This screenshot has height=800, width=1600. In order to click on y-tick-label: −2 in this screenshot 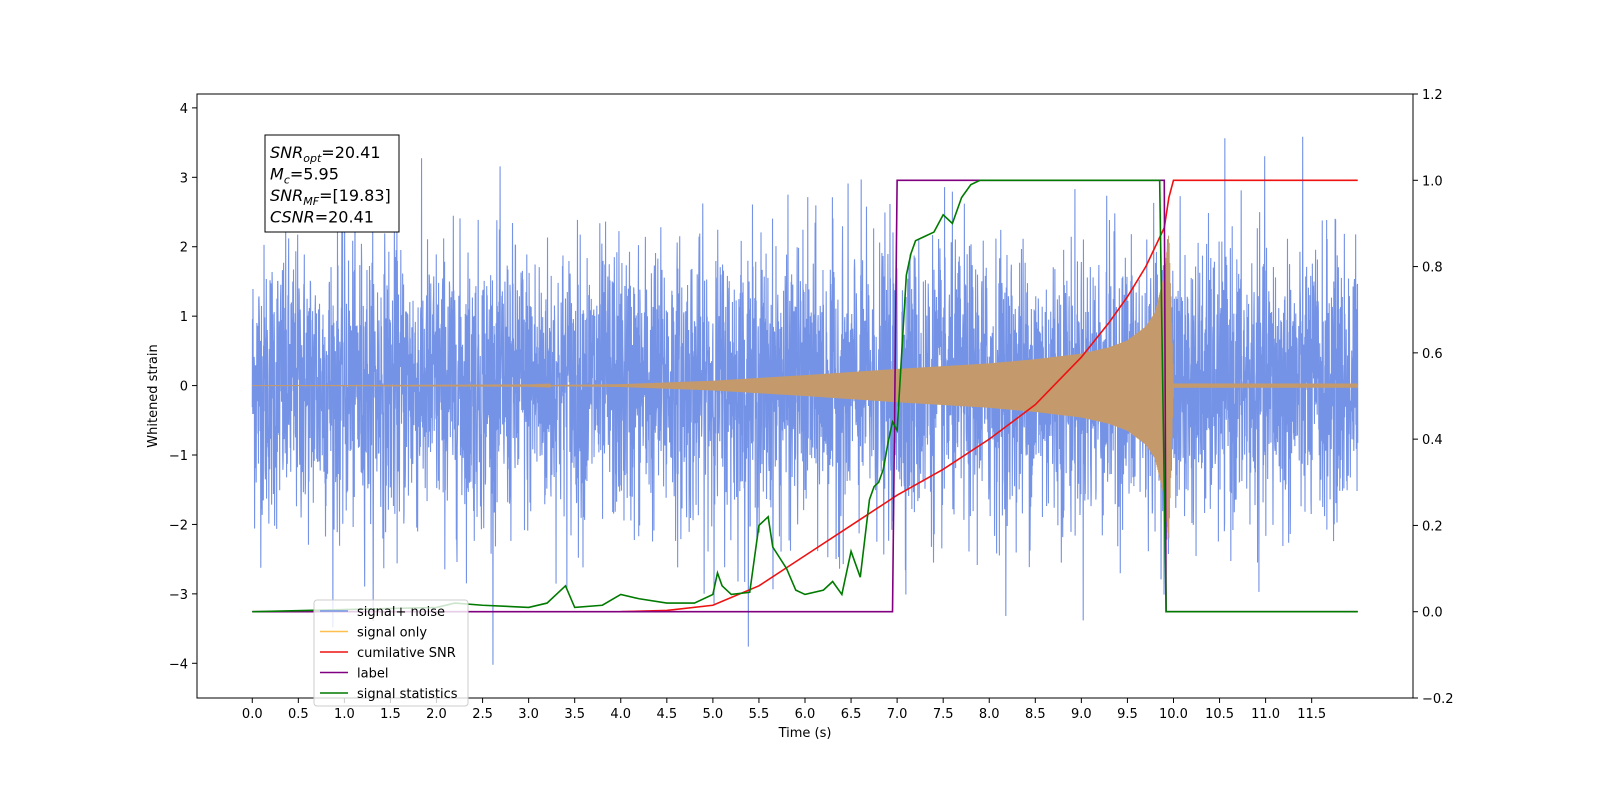, I will do `click(178, 525)`.